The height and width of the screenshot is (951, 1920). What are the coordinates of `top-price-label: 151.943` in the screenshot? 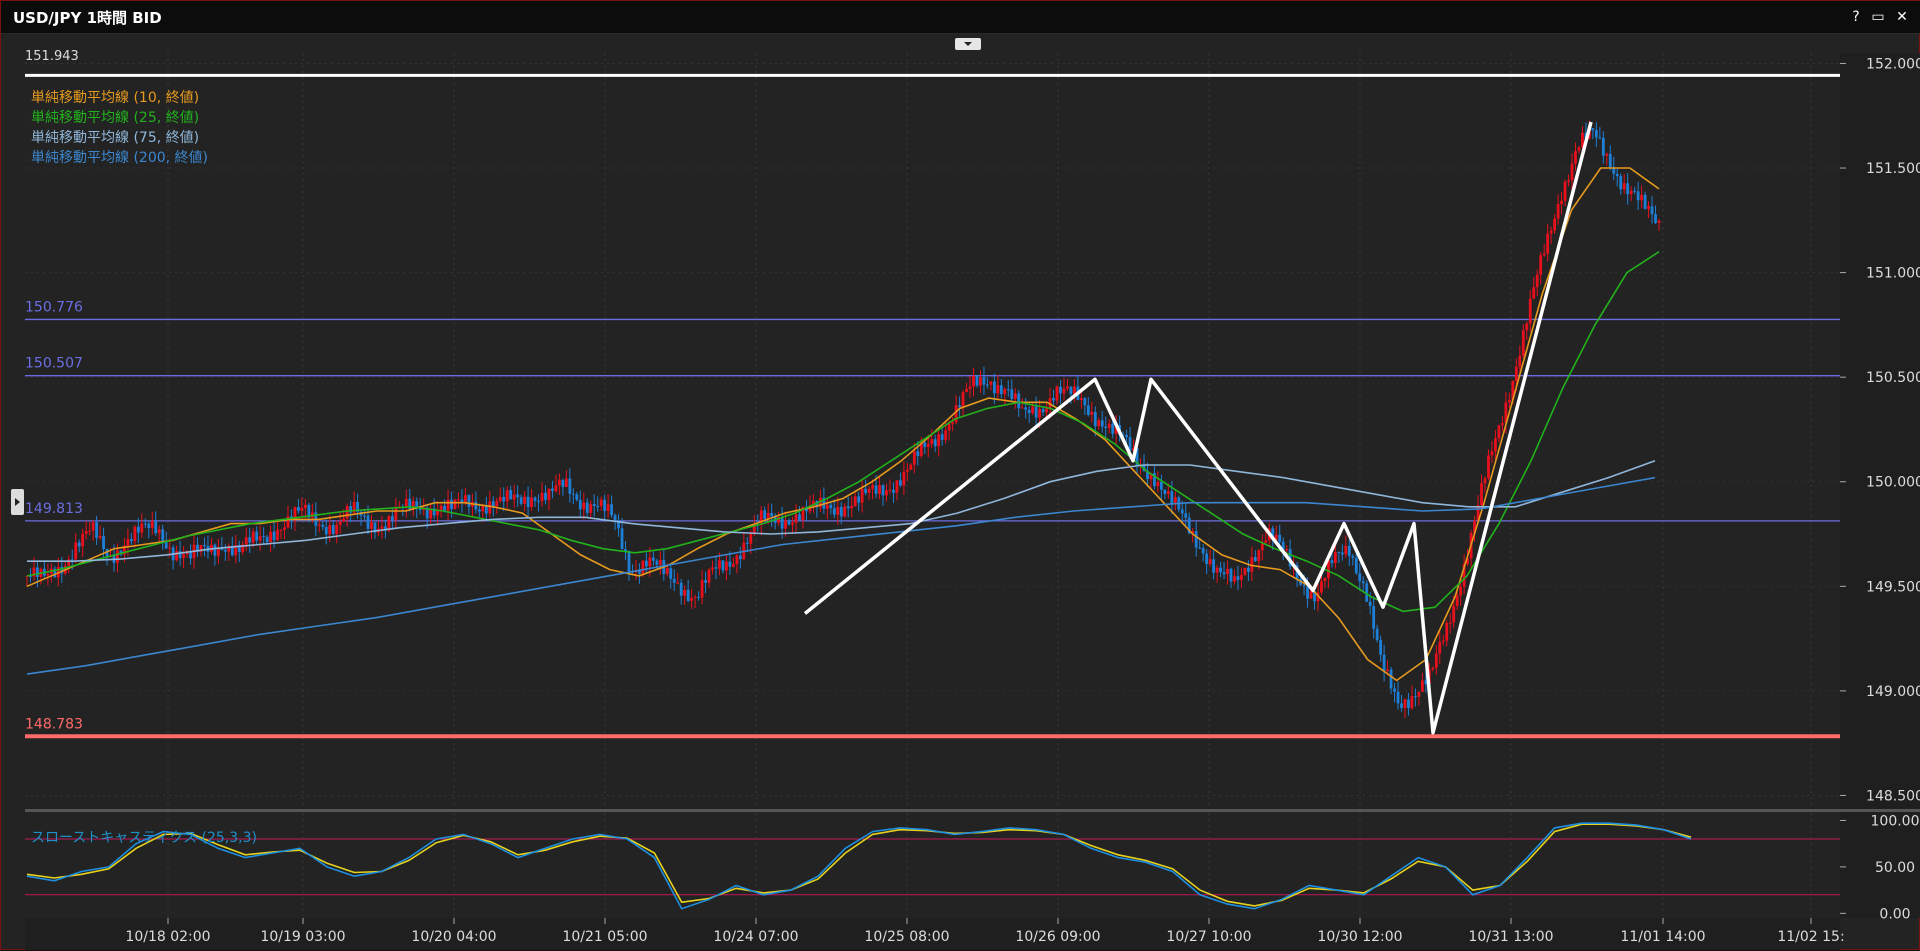 It's located at (52, 56).